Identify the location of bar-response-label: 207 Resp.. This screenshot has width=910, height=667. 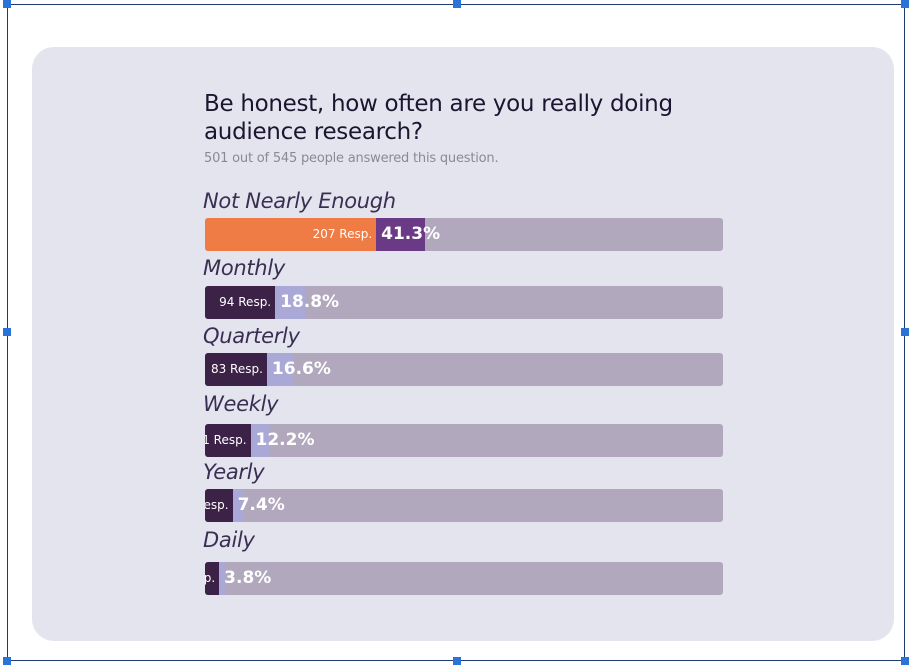
(342, 234).